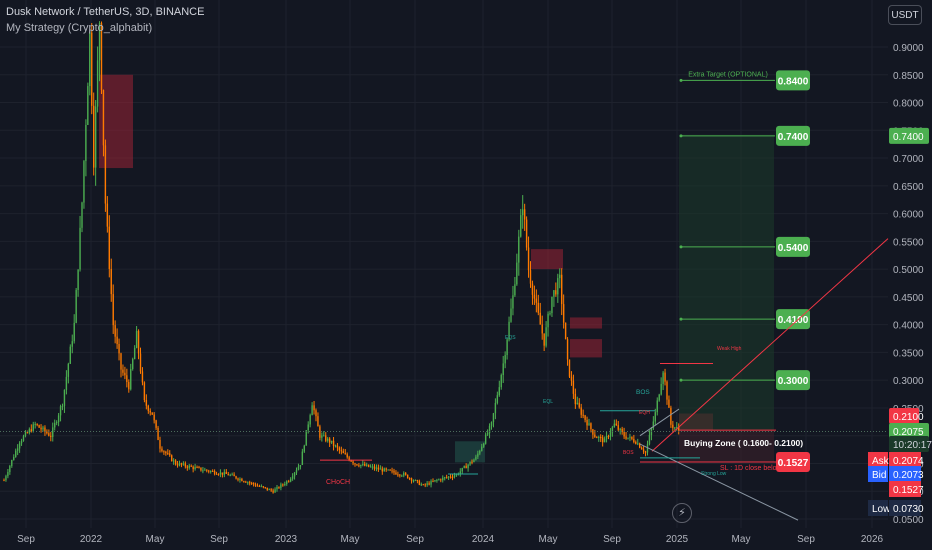 The height and width of the screenshot is (550, 932). What do you see at coordinates (908, 461) in the screenshot?
I see `ask-tag-value: 0.2074` at bounding box center [908, 461].